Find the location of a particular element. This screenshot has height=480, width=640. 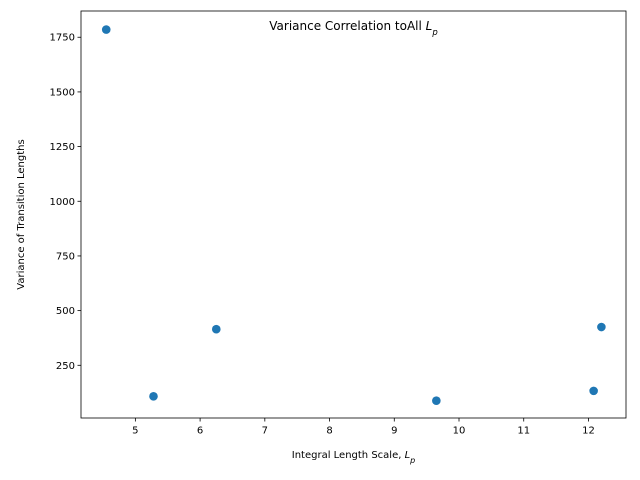

y-tick-label: 1500 is located at coordinates (62, 92).